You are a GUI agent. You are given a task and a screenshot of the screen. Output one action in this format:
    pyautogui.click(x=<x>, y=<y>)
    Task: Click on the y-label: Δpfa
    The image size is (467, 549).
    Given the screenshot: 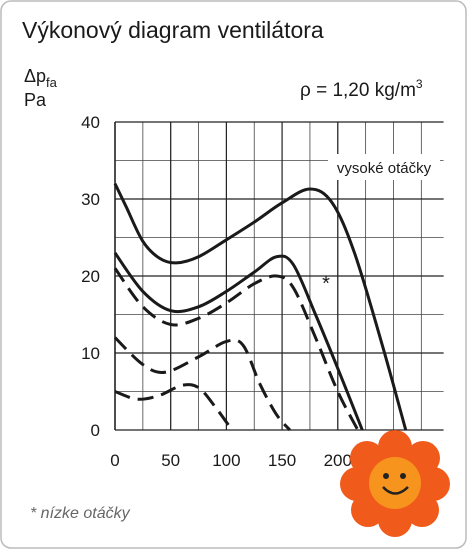 What is the action you would take?
    pyautogui.click(x=41, y=78)
    